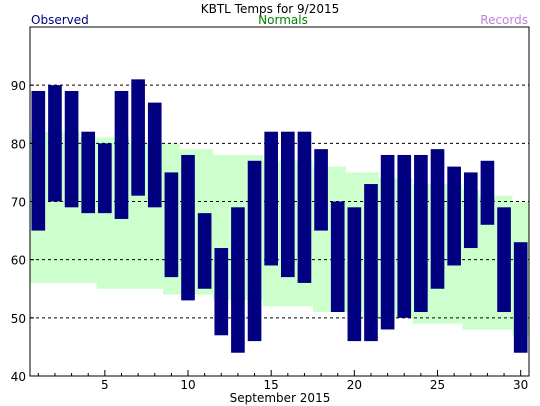 The image size is (540, 406). I want to click on y-tick-label-40: 40, so click(18, 377).